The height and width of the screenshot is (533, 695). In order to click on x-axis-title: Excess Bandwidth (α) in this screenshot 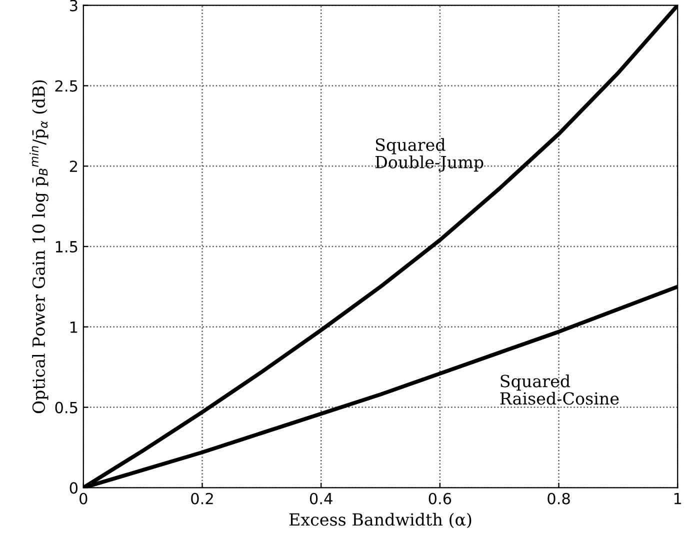, I will do `click(380, 520)`.